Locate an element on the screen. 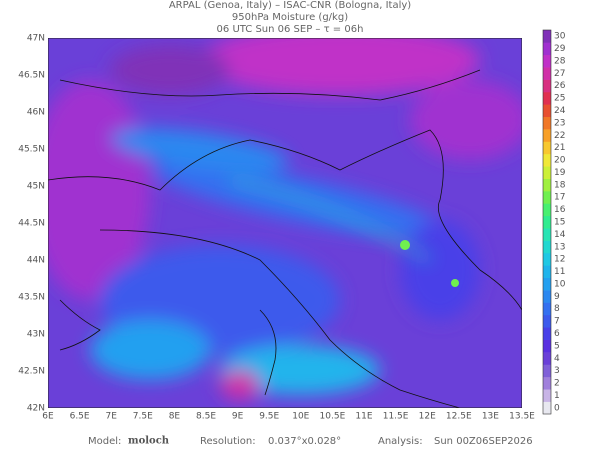  colorbar-label: 8 is located at coordinates (557, 309).